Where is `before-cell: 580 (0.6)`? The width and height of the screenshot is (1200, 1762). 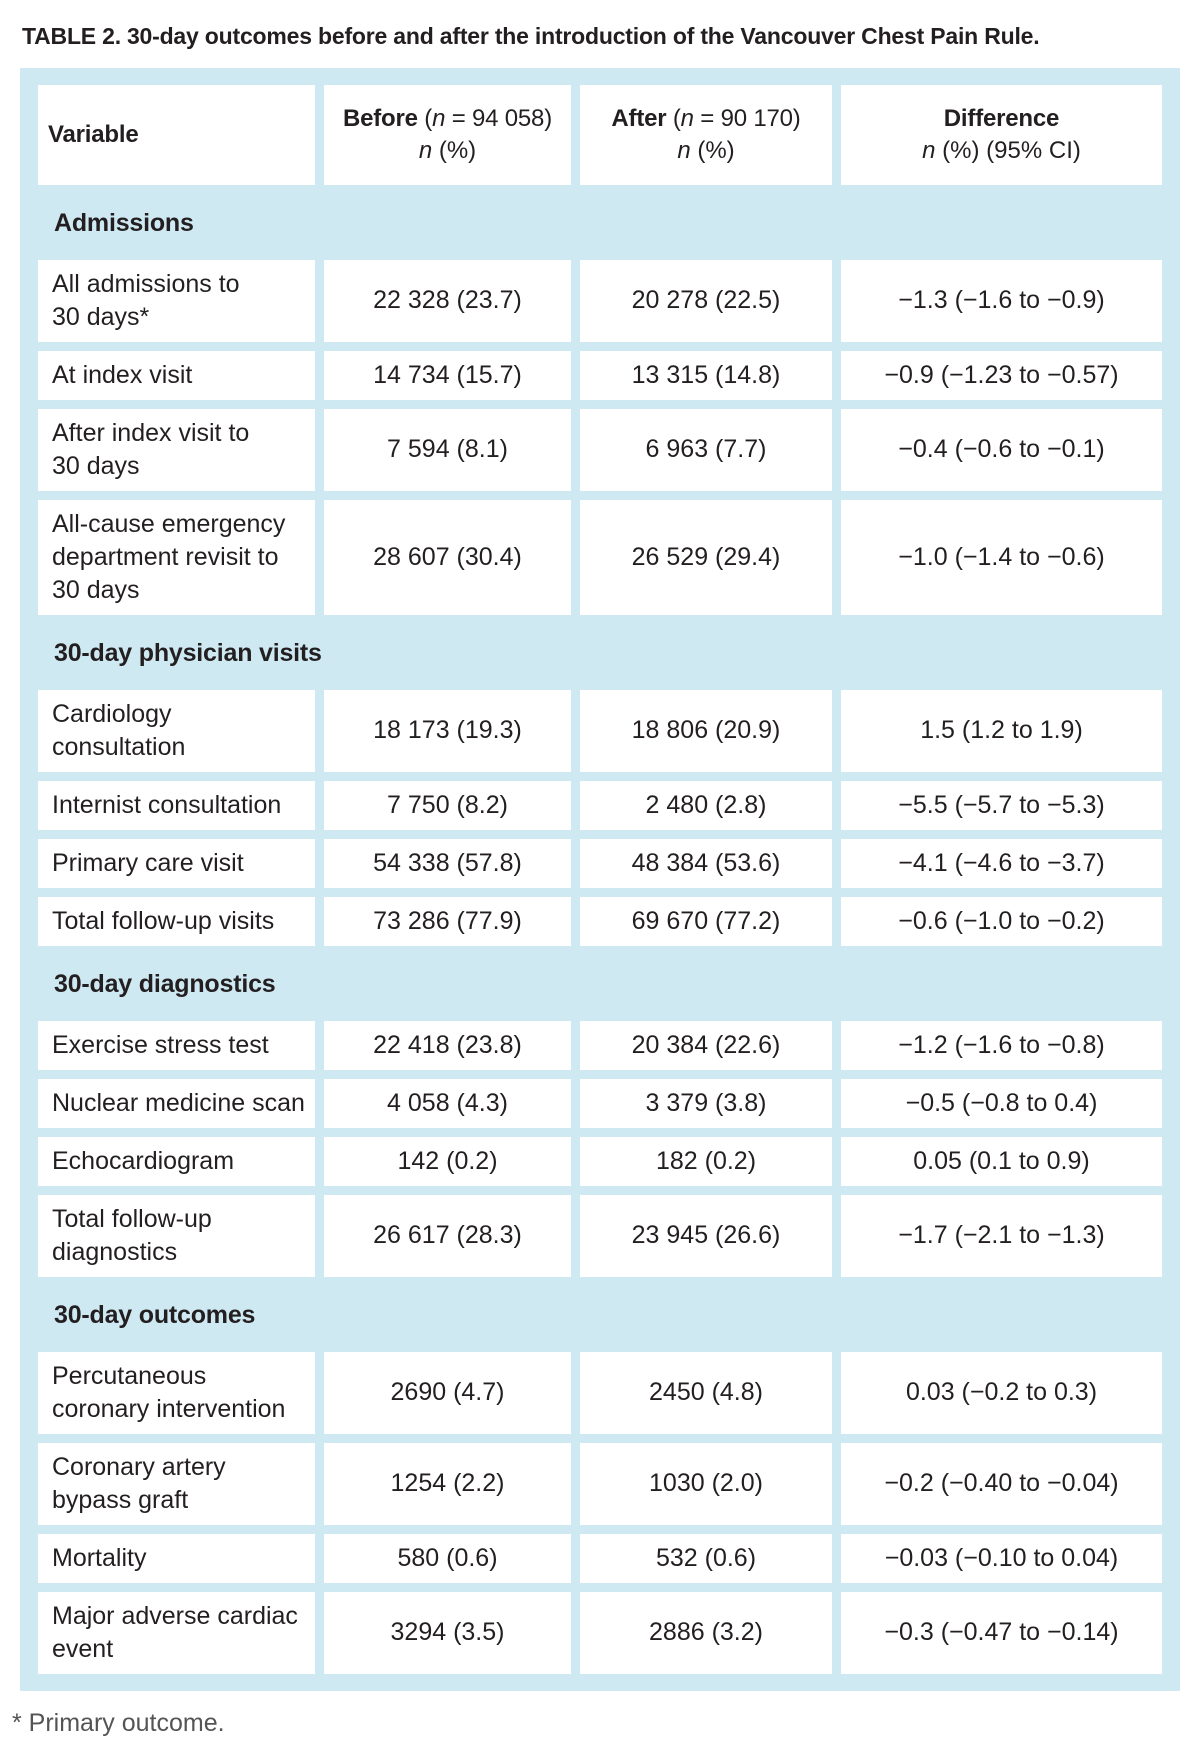 before-cell: 580 (0.6) is located at coordinates (447, 1558).